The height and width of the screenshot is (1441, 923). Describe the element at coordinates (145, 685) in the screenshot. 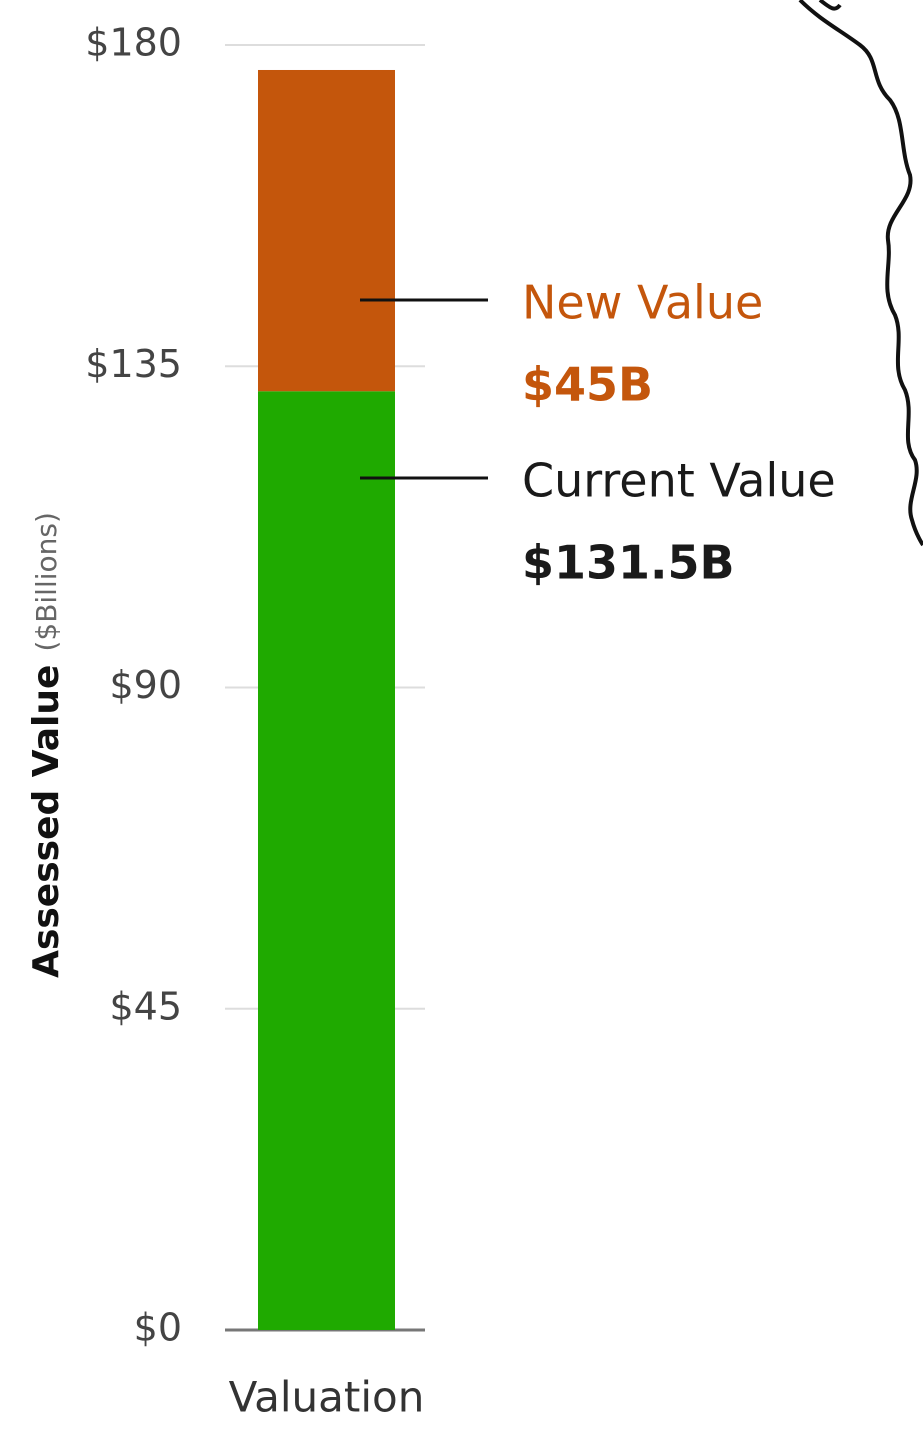

I see `y-tick-label: $90` at that location.